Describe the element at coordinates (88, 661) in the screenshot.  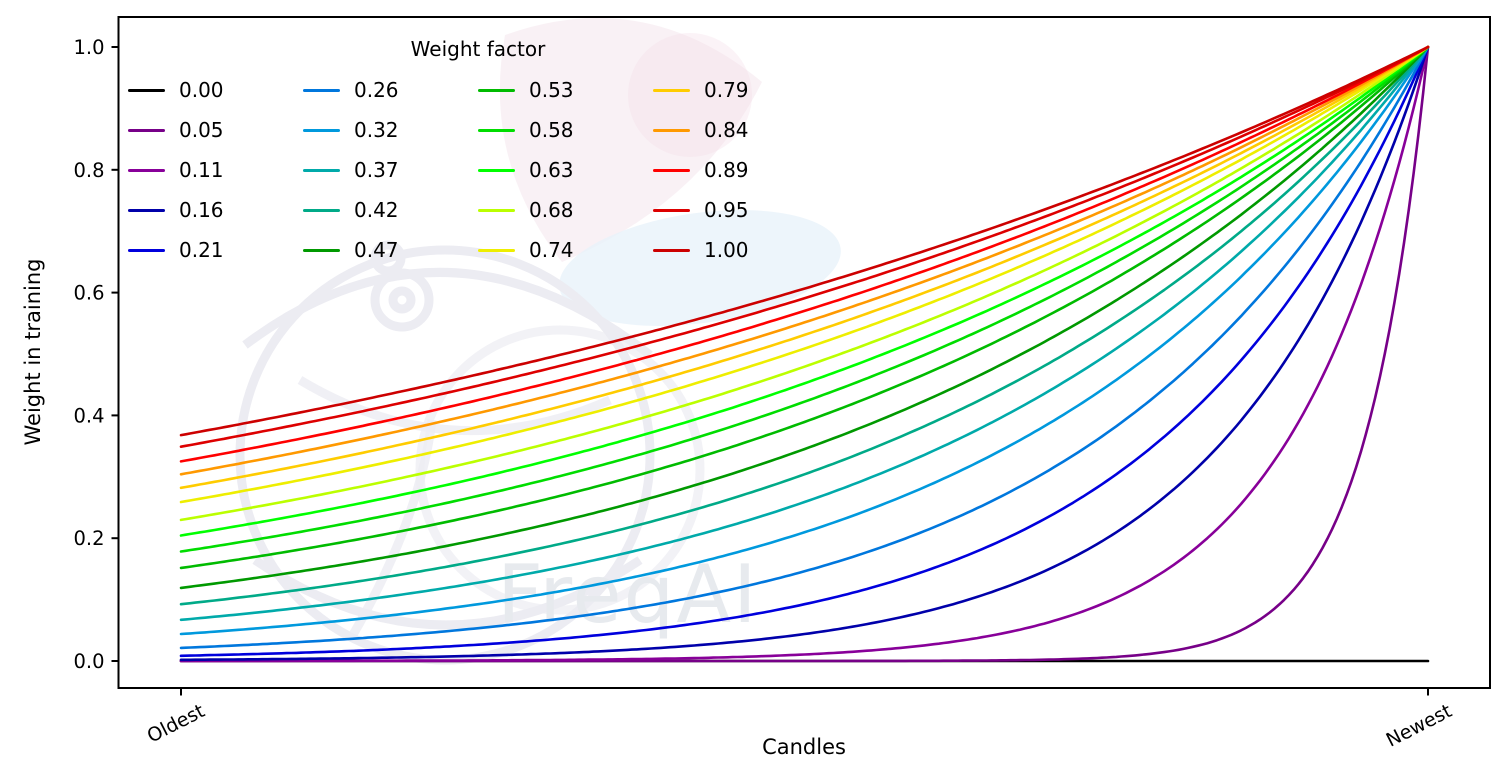
I see `y-tick-label: 0.0` at that location.